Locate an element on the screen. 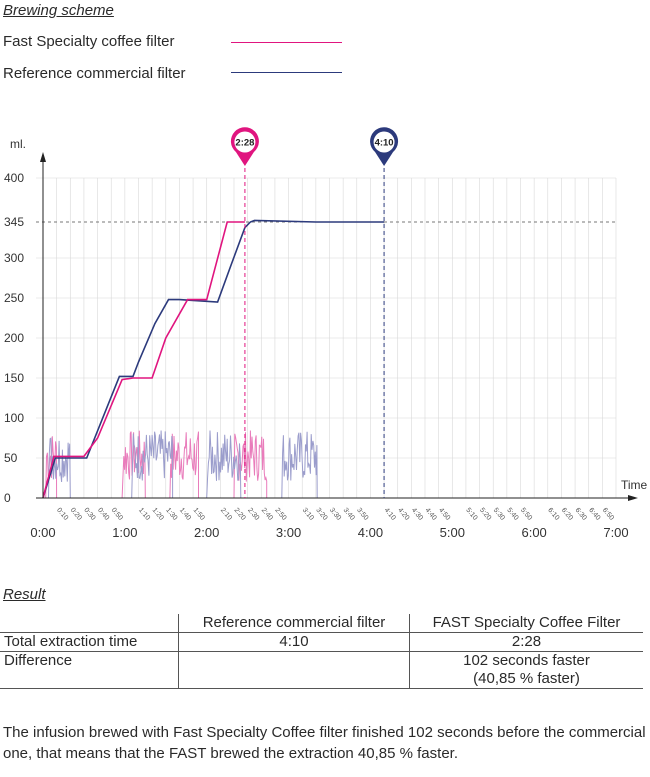 Image resolution: width=650 pixels, height=777 pixels. brewing-scheme-heading: Brewing scheme is located at coordinates (58, 10).